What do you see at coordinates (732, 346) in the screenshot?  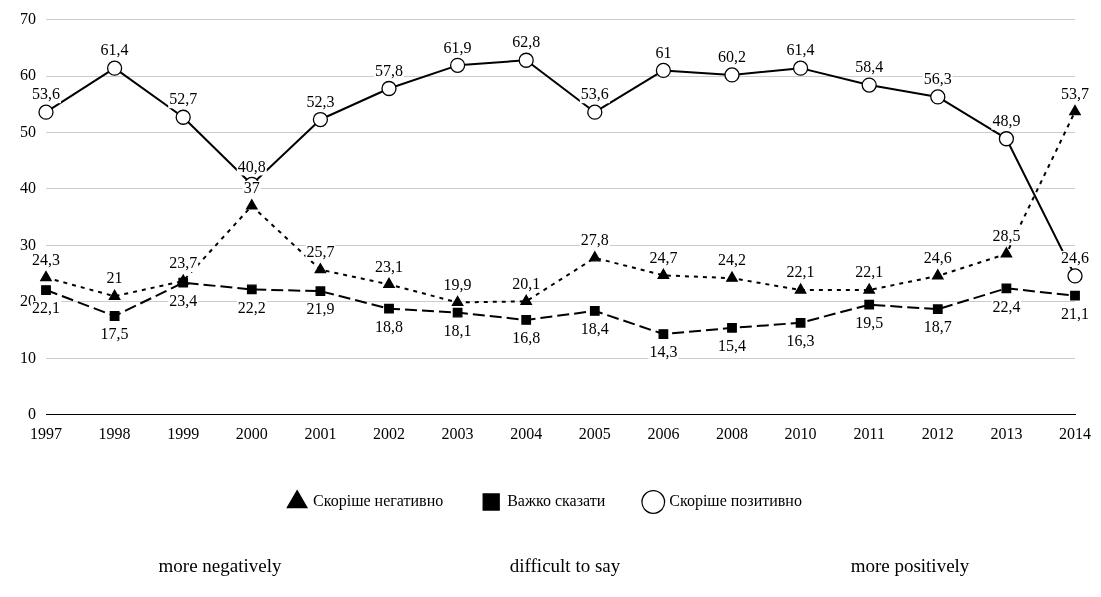 I see `data-label: 15,4` at bounding box center [732, 346].